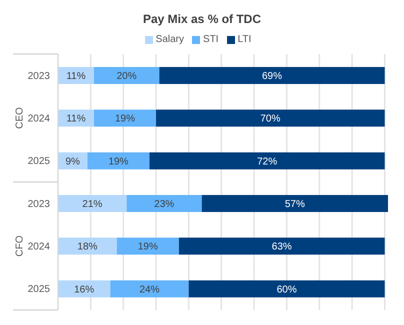 The image size is (404, 325). I want to click on legend-label: LTI, so click(245, 39).